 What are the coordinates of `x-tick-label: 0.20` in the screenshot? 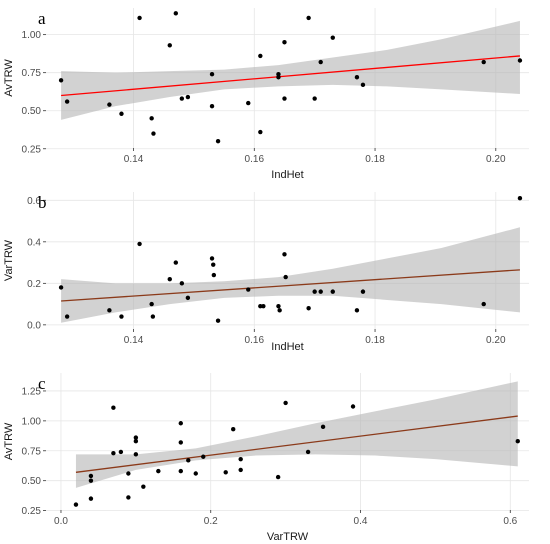 It's located at (496, 159).